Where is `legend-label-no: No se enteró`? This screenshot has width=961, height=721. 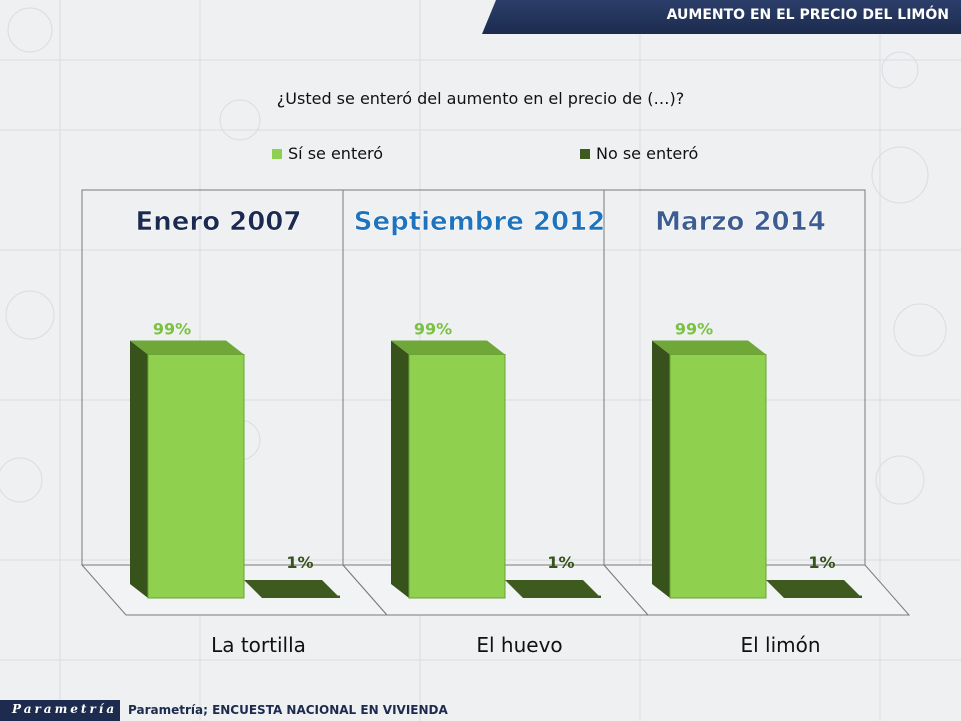 legend-label-no: No se enteró is located at coordinates (647, 153).